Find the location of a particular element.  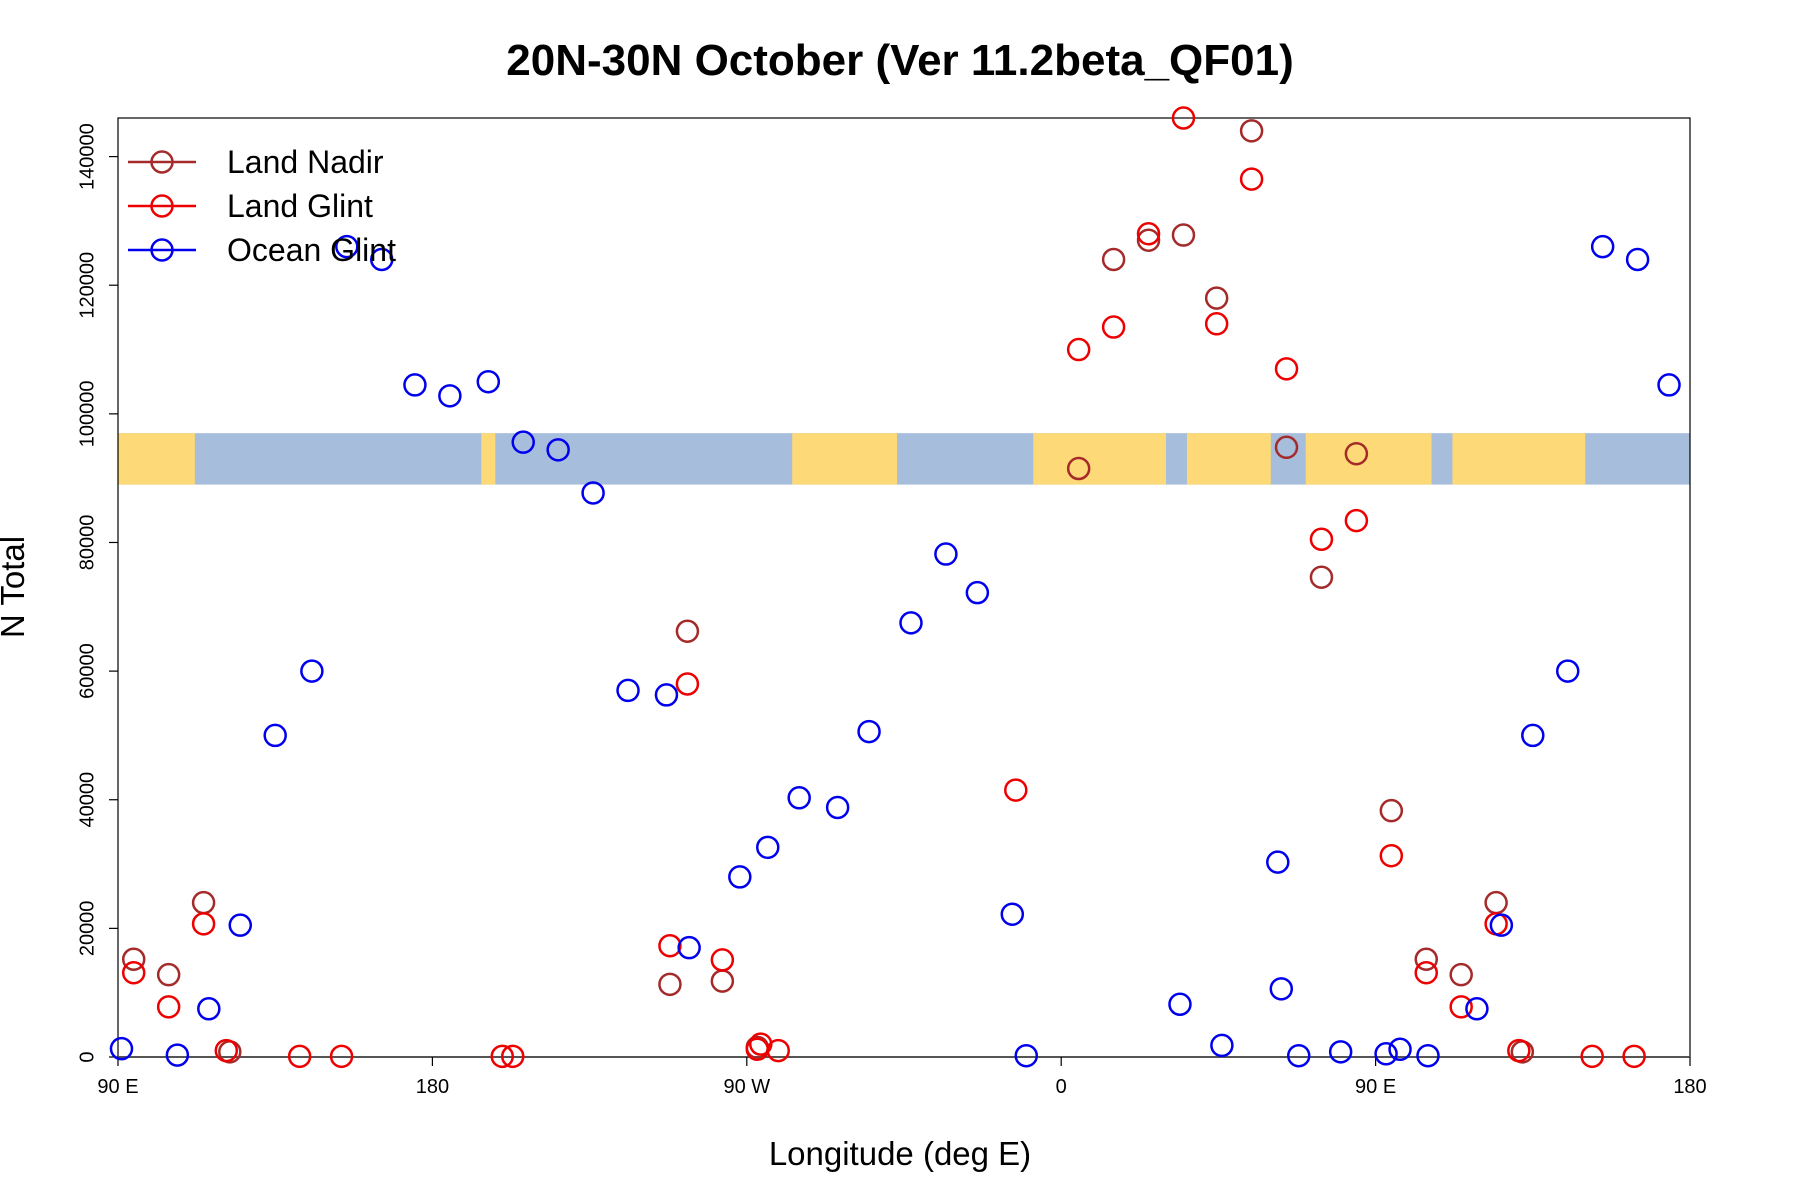

y-tick-label: 60000 is located at coordinates (87, 671).